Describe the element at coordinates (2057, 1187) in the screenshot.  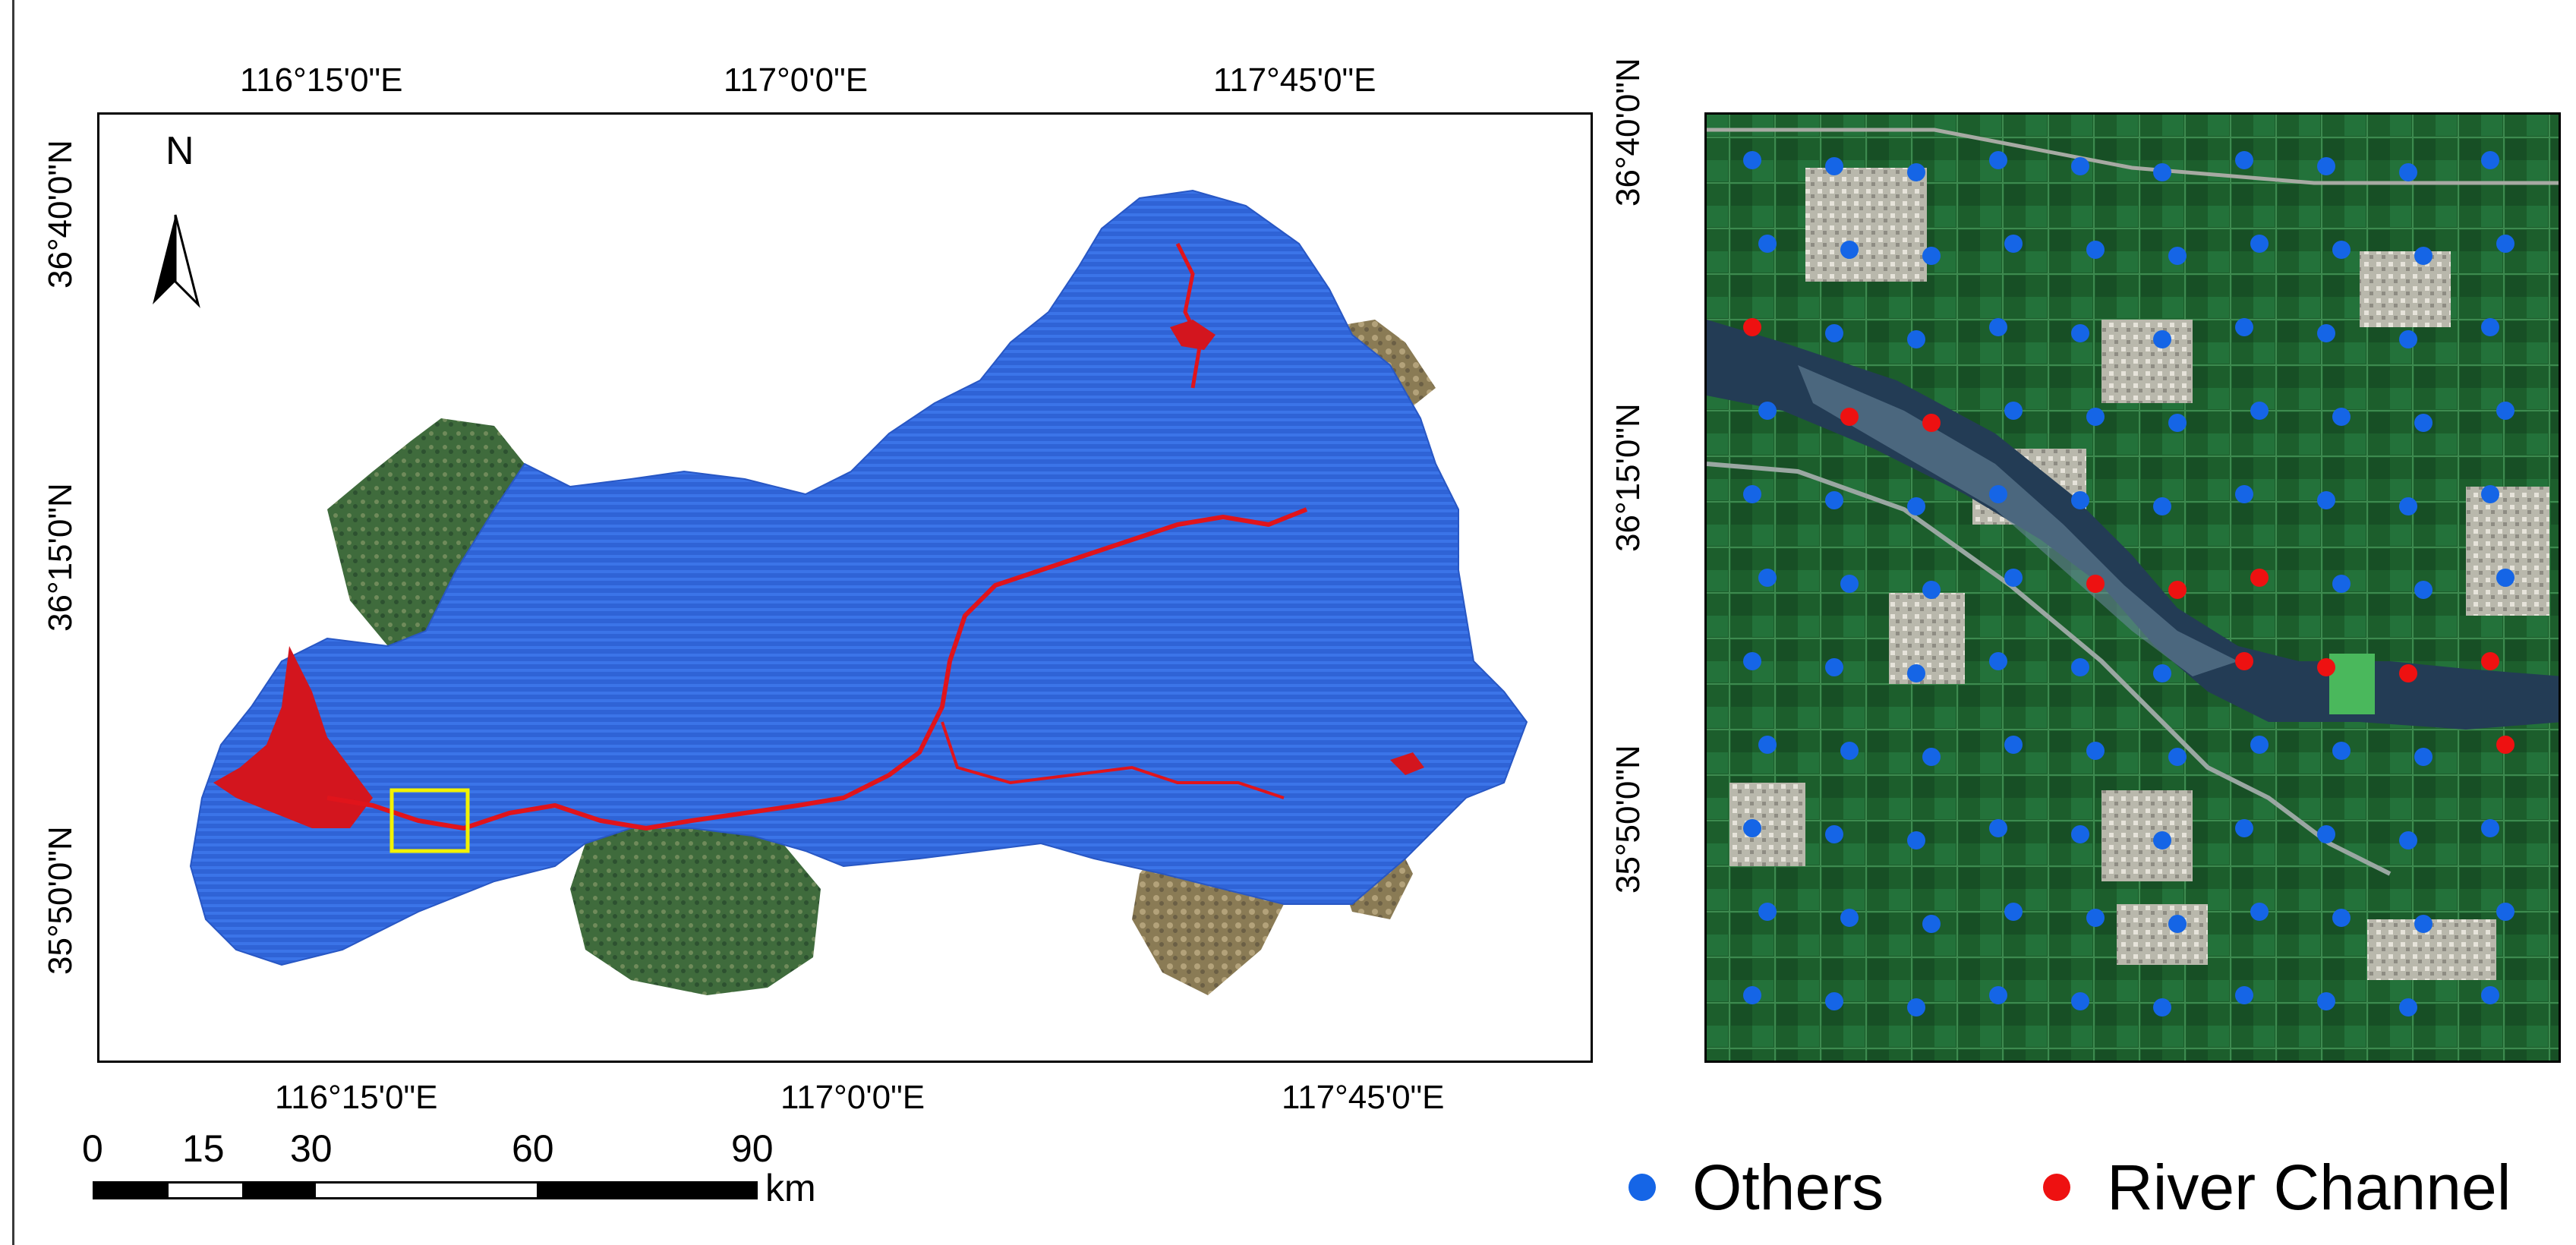
I see `legend-dot-river-channel` at that location.